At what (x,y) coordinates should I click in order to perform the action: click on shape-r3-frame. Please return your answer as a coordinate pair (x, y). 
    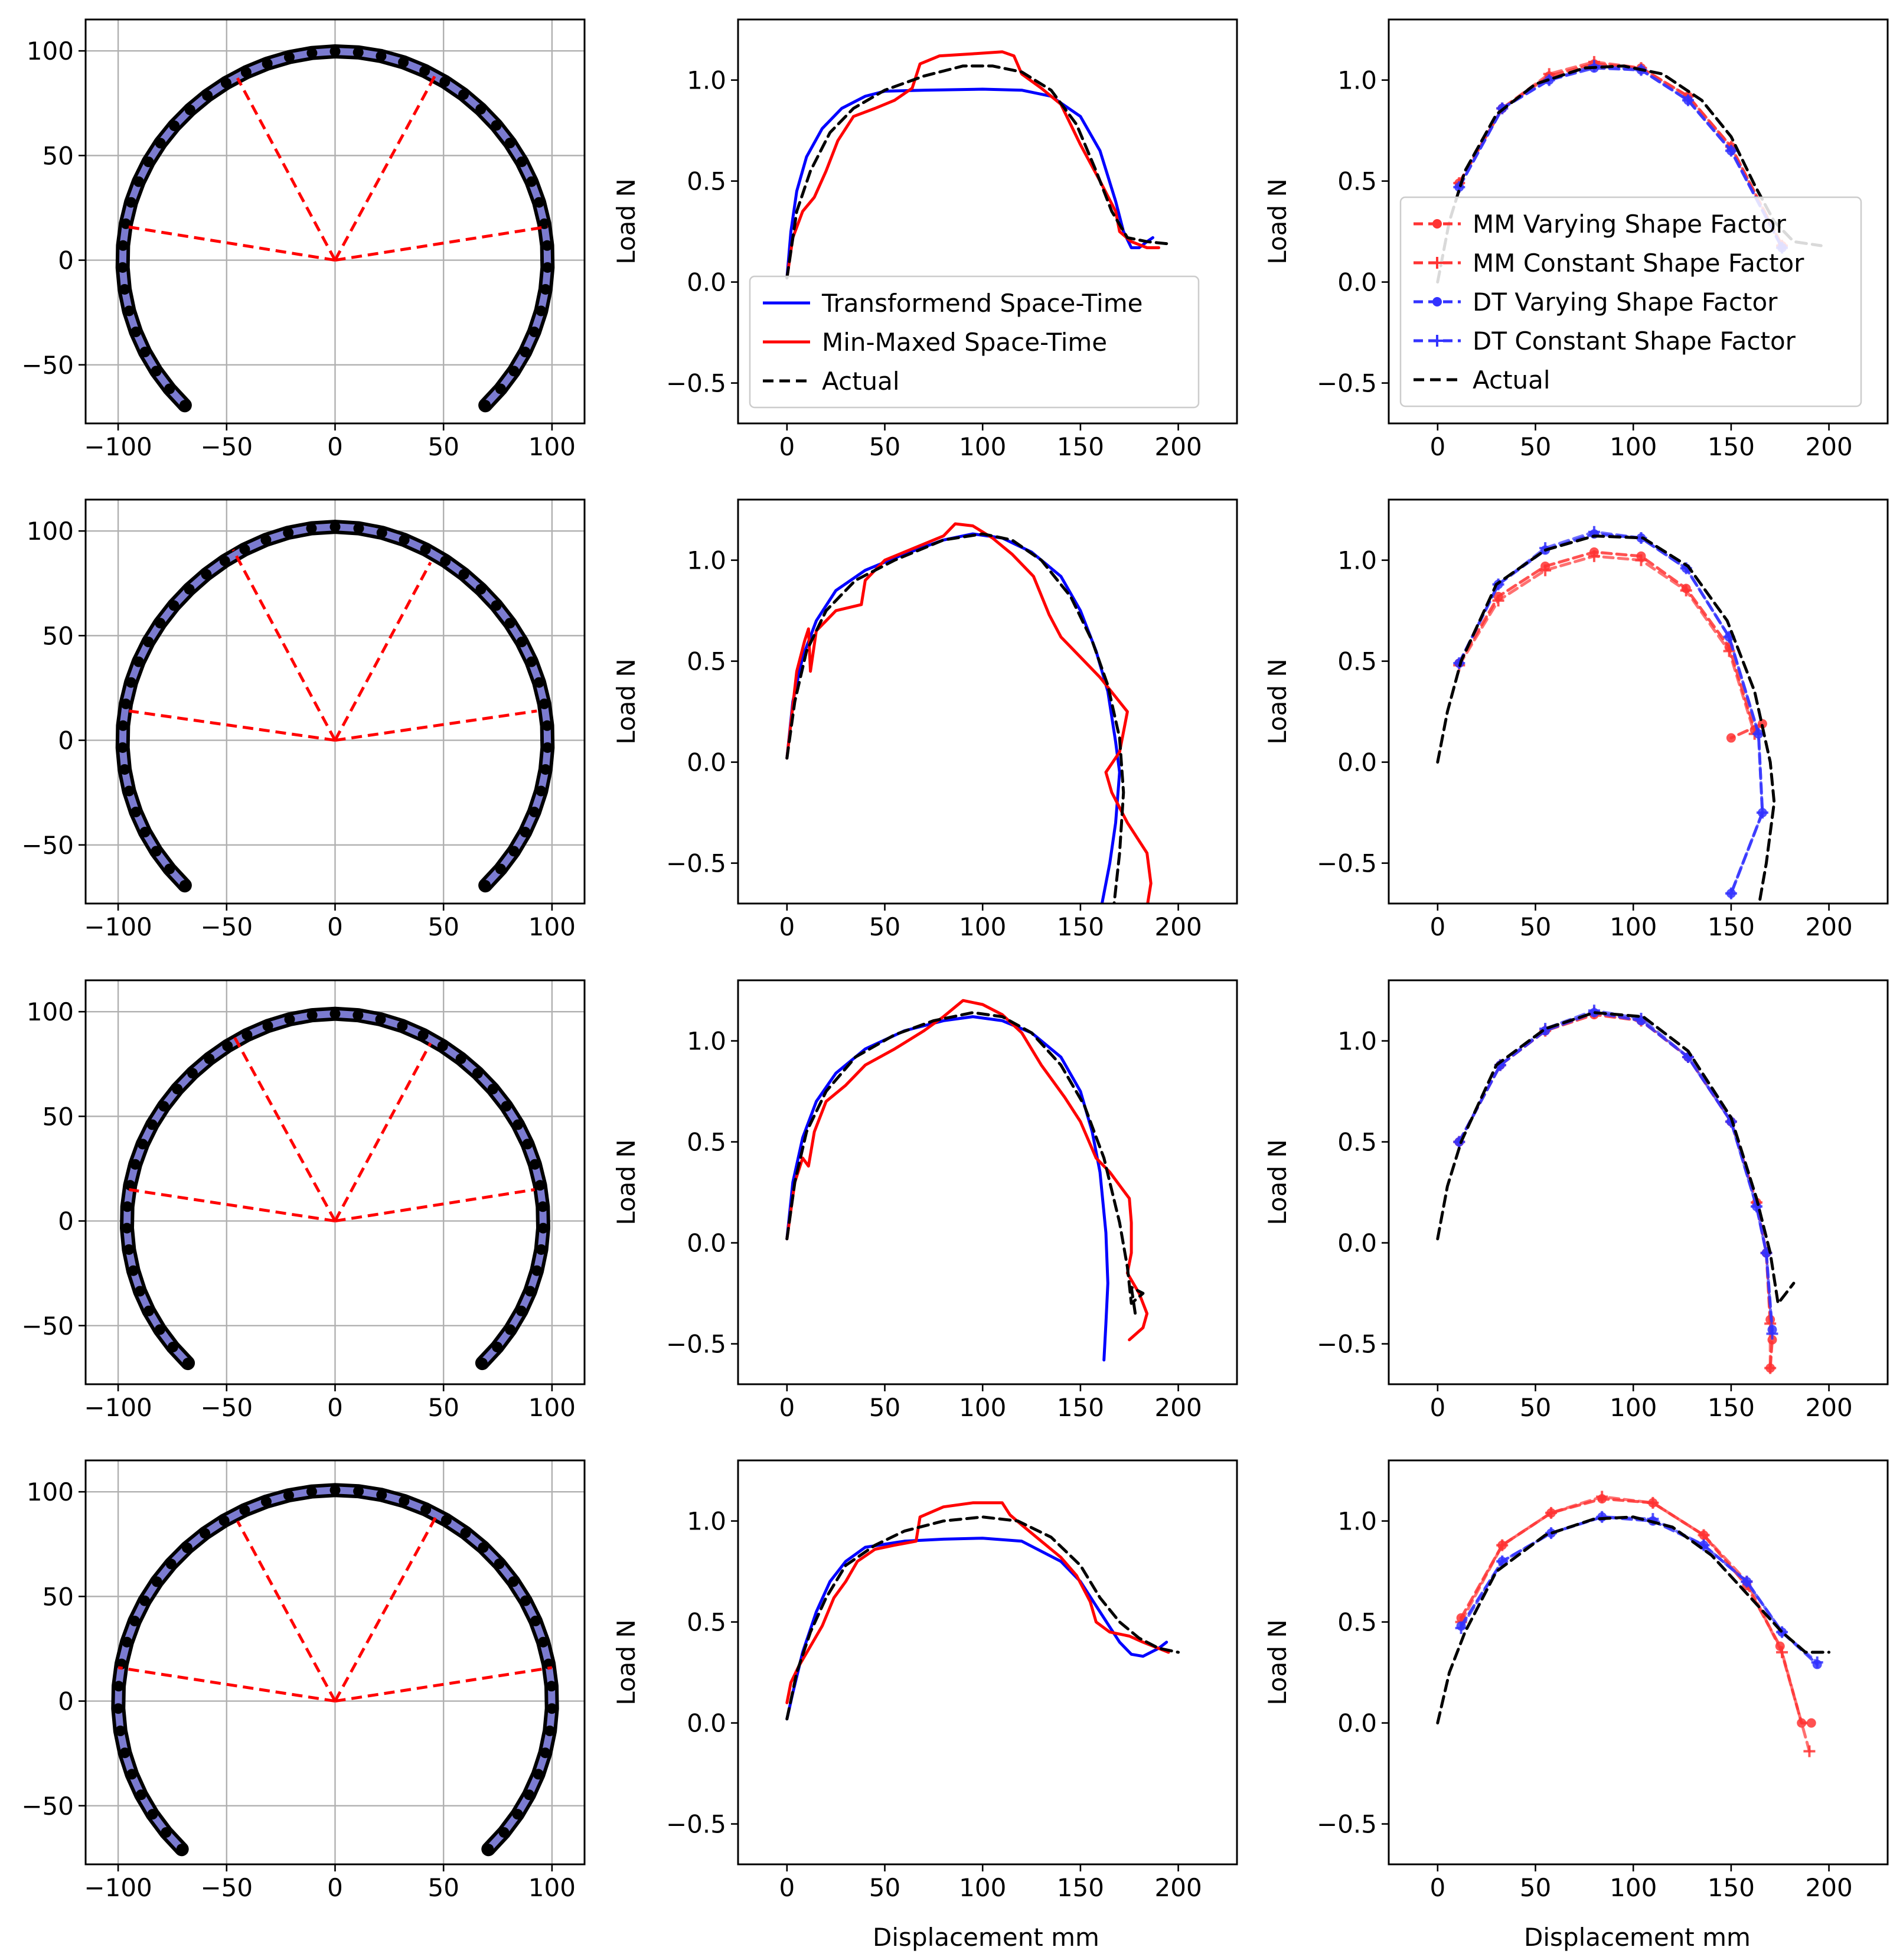
    Looking at the image, I should click on (1639, 1182).